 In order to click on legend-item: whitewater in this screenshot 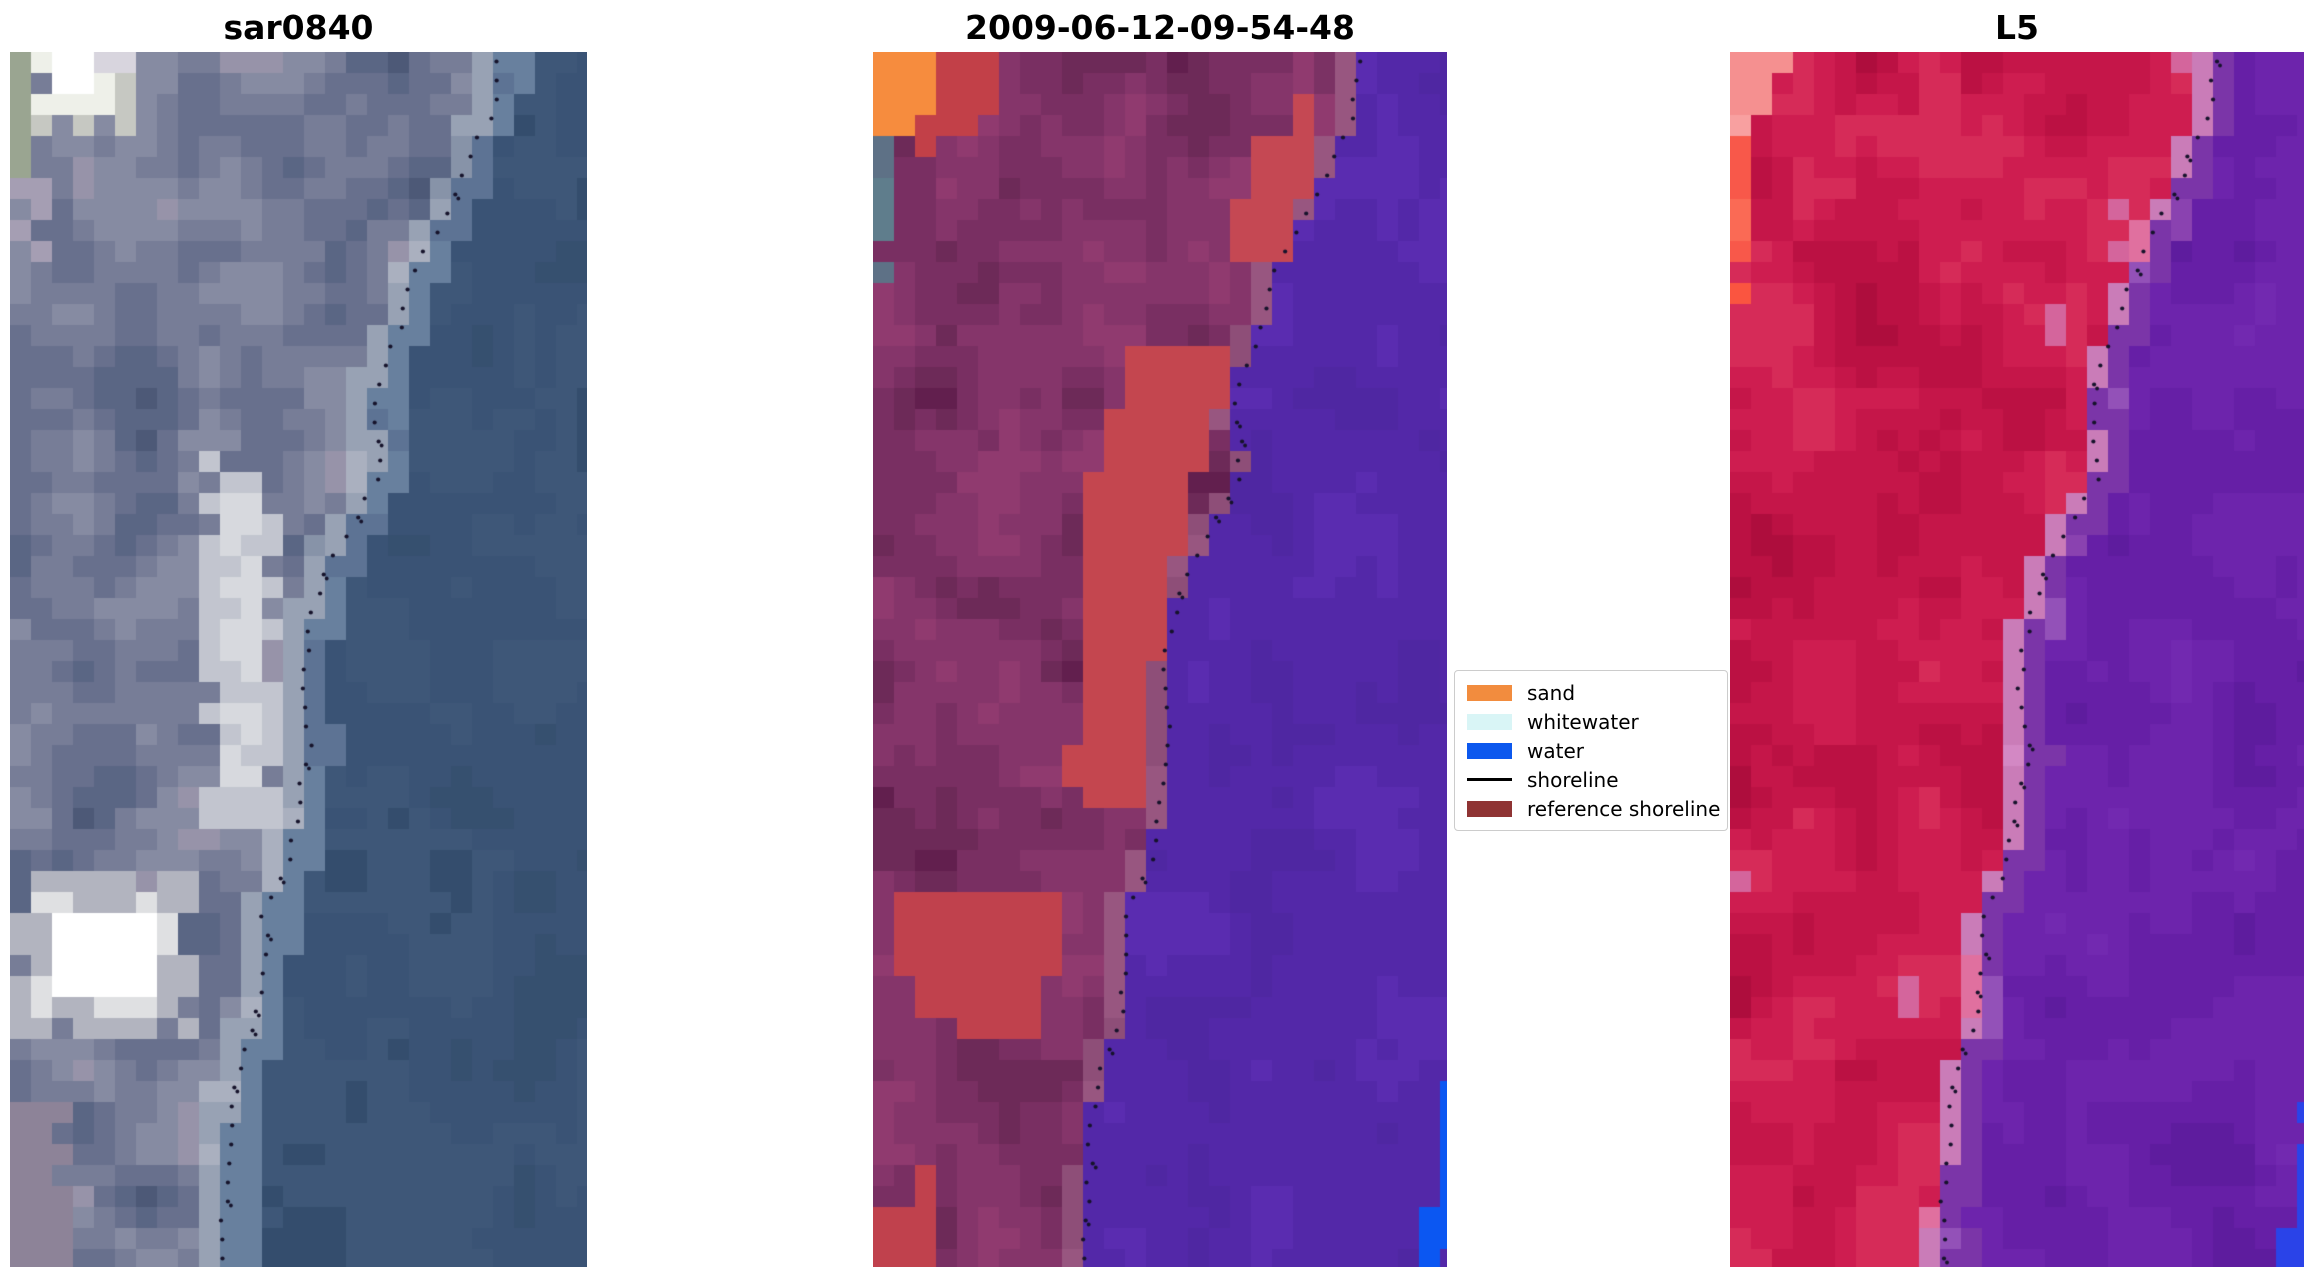, I will do `click(1589, 721)`.